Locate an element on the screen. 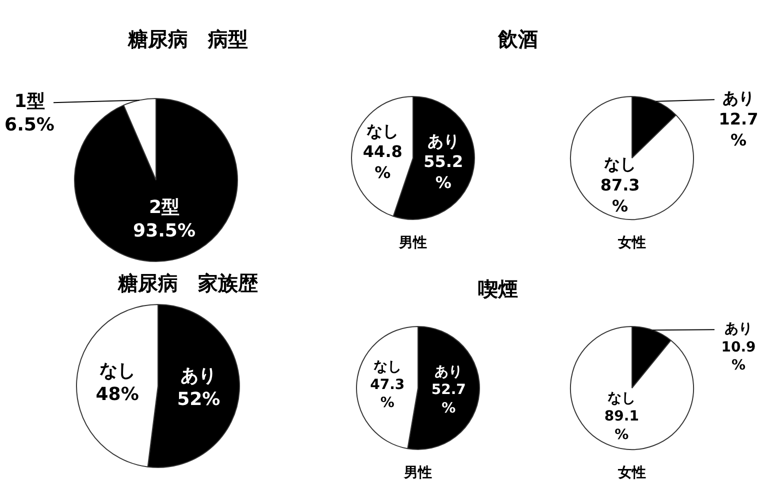 This screenshot has width=768, height=482. data-label: 89.1 % is located at coordinates (621, 425).